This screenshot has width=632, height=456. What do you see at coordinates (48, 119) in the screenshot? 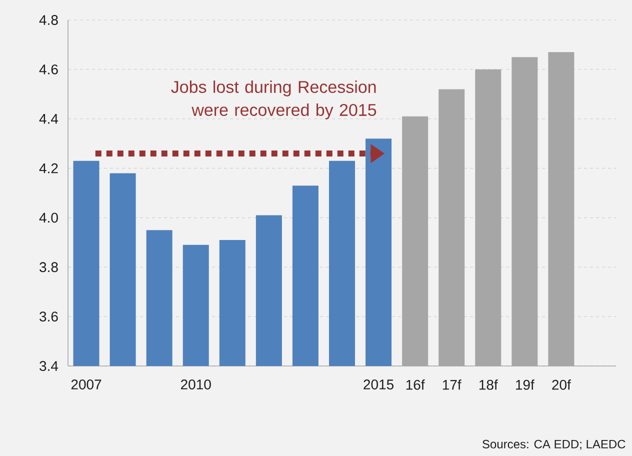
I see `y-tick-label: 4.4` at bounding box center [48, 119].